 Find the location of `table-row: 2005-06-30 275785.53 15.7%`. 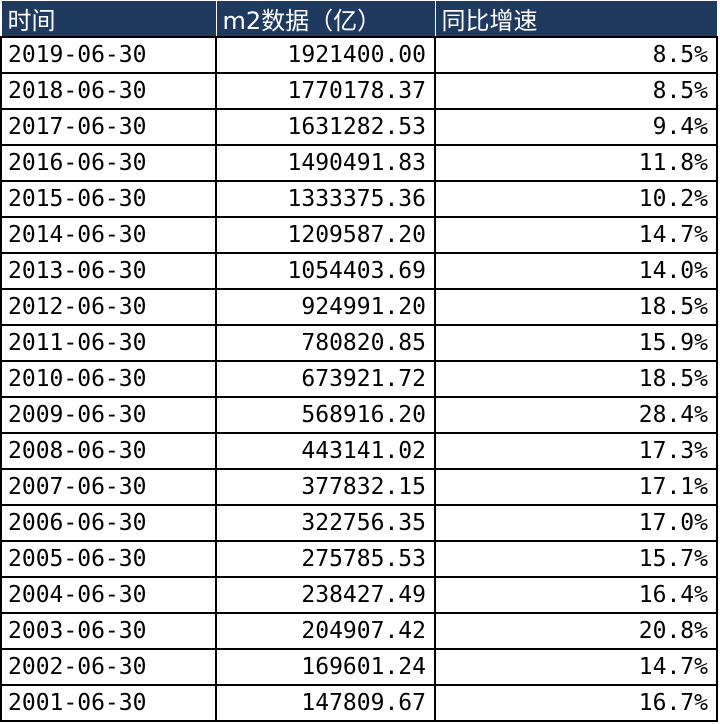

table-row: 2005-06-30 275785.53 15.7% is located at coordinates (359, 559).